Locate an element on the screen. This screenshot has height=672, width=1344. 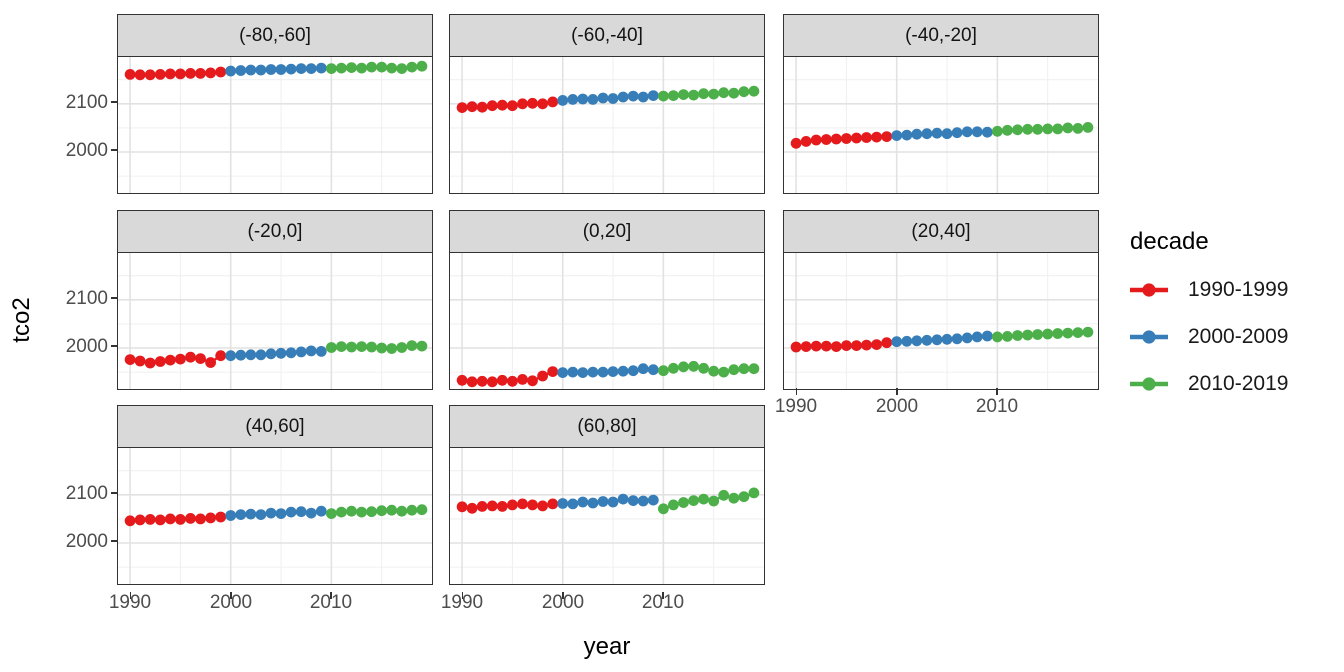
legend-item: 2000-2009 is located at coordinates (1209, 337).